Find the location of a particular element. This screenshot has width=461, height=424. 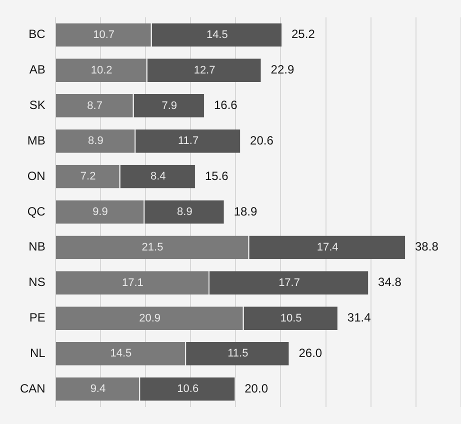

total-label: 16.6 is located at coordinates (226, 105).